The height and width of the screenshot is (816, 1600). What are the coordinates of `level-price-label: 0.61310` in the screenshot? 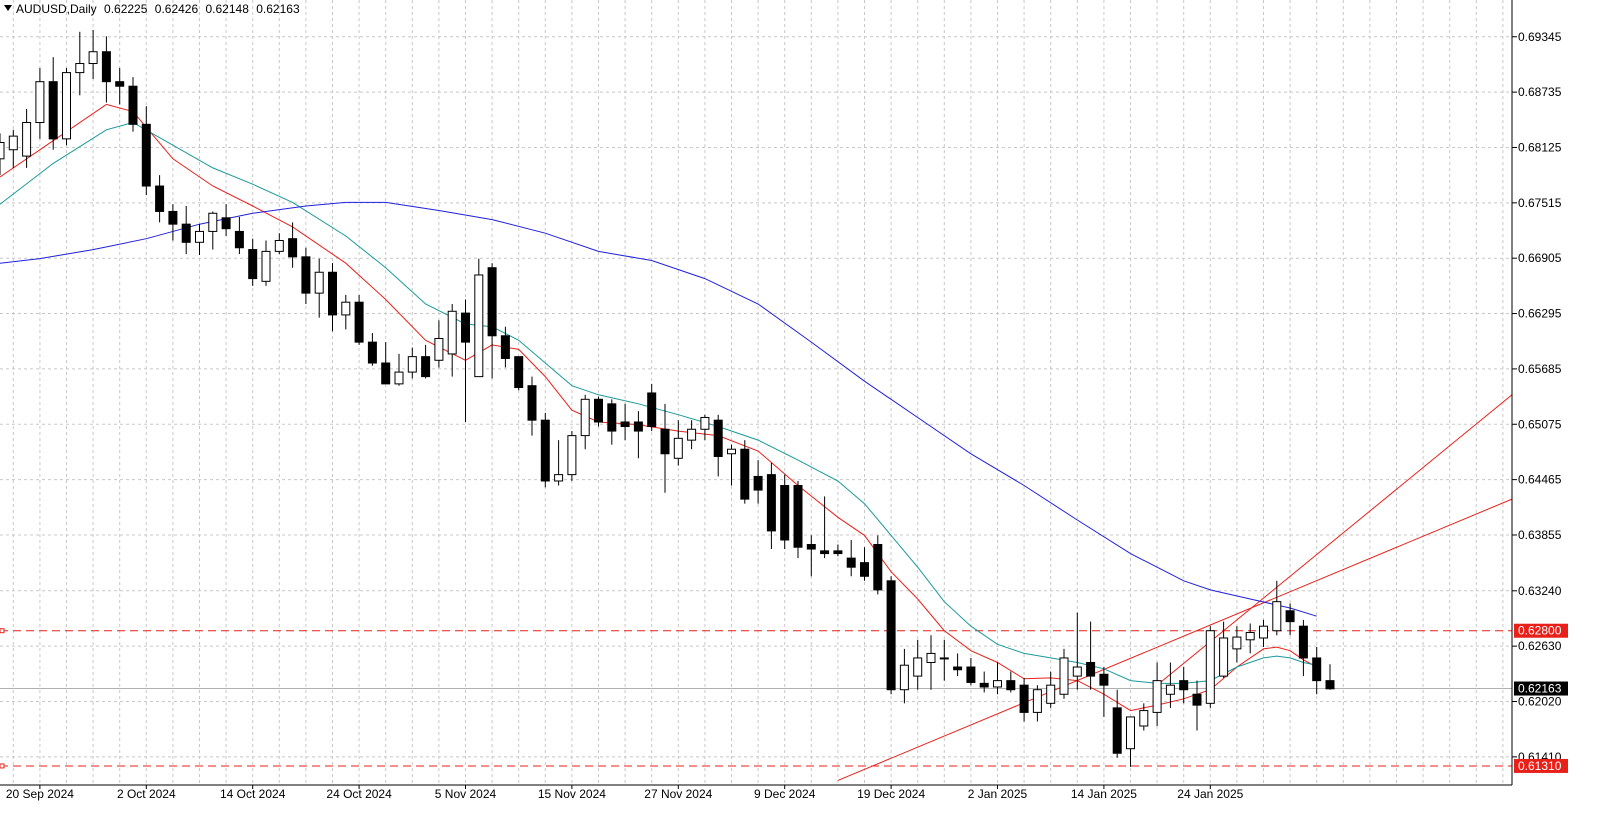 It's located at (1540, 766).